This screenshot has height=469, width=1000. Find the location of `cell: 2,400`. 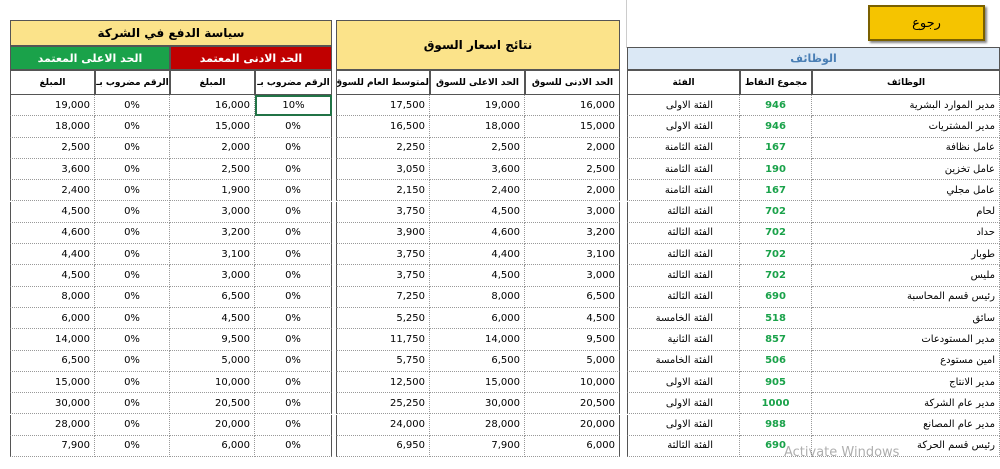

cell: 2,400 is located at coordinates (52, 191).